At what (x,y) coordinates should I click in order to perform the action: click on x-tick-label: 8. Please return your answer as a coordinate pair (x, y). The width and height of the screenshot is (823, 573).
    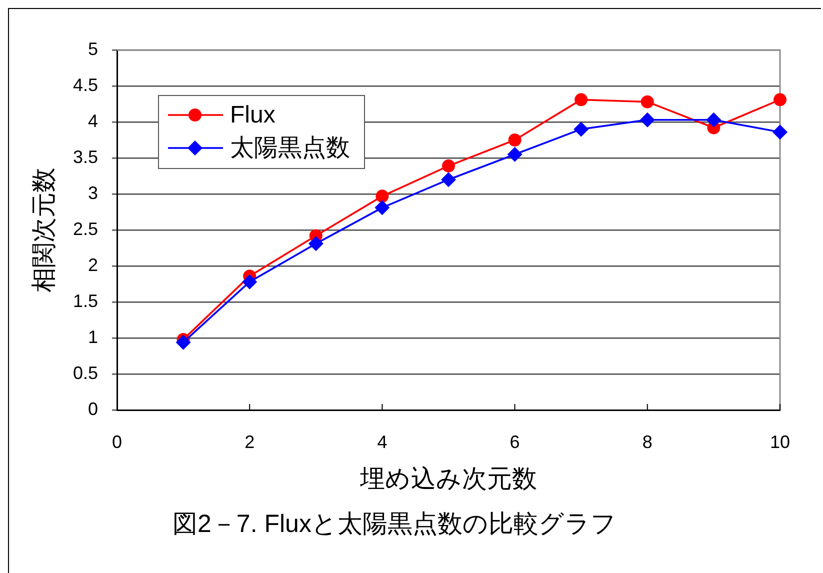
    Looking at the image, I should click on (647, 442).